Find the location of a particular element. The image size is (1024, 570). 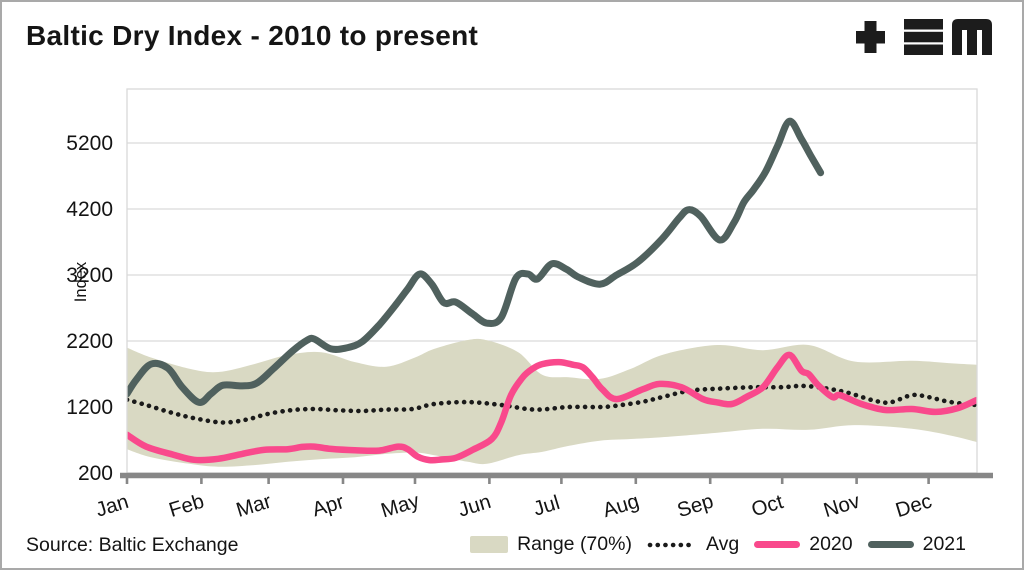

x-tick-label-dec: Dec is located at coordinates (914, 505).